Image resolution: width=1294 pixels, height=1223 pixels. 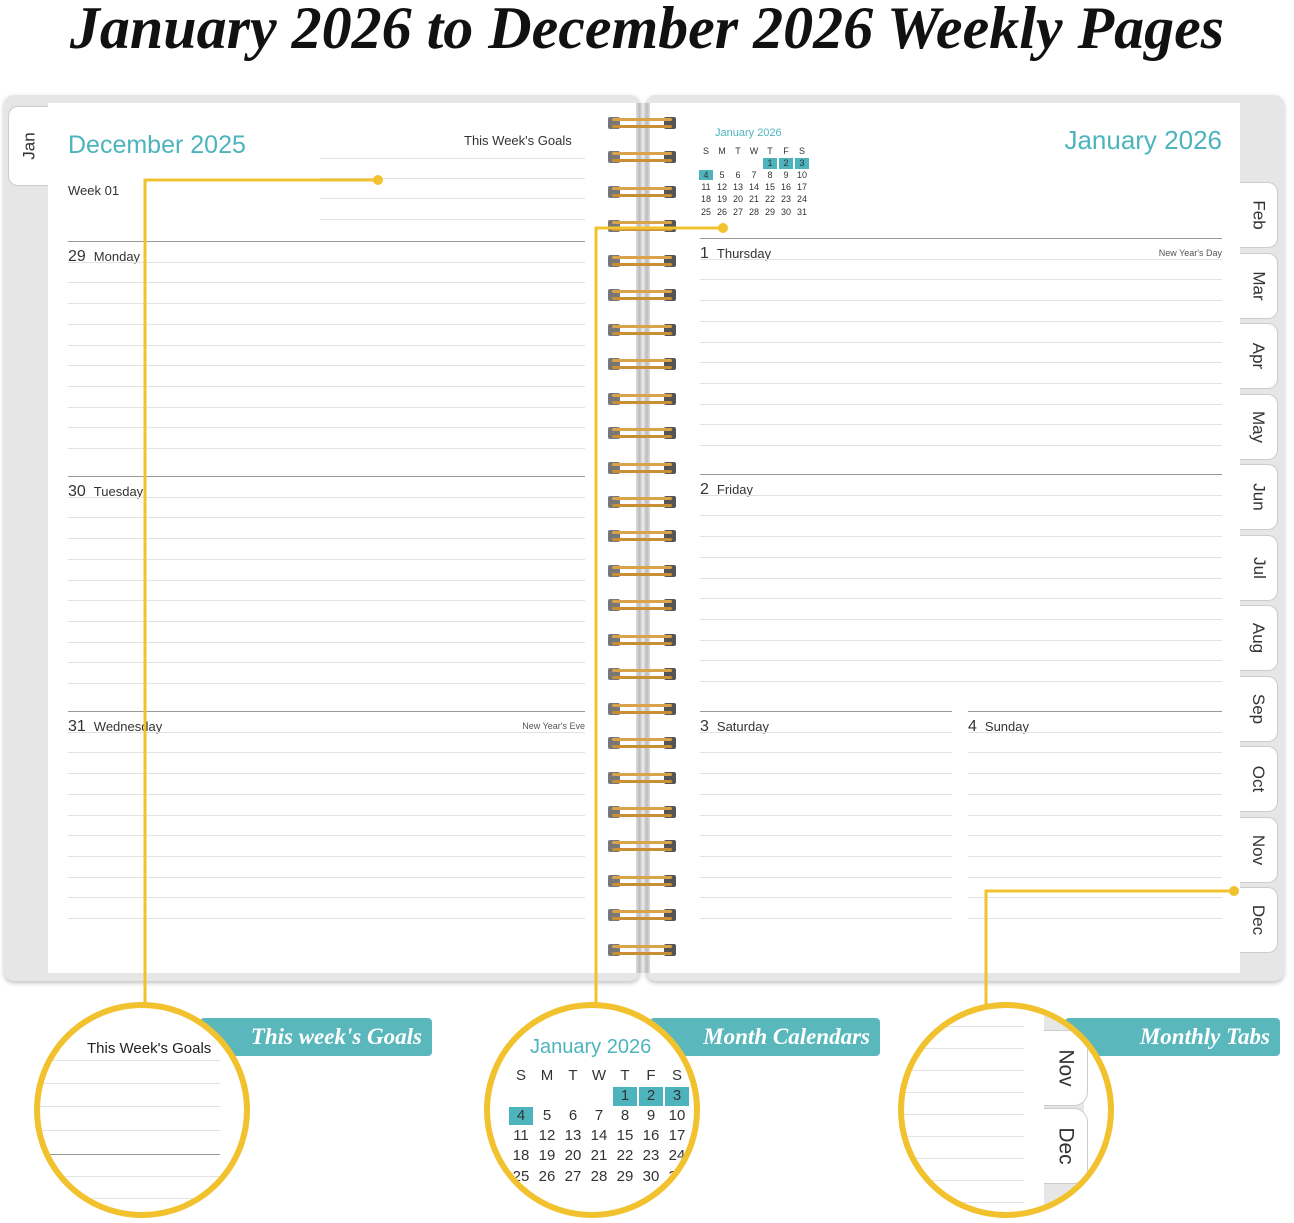 I want to click on calendar-day: 28, so click(x=599, y=1176).